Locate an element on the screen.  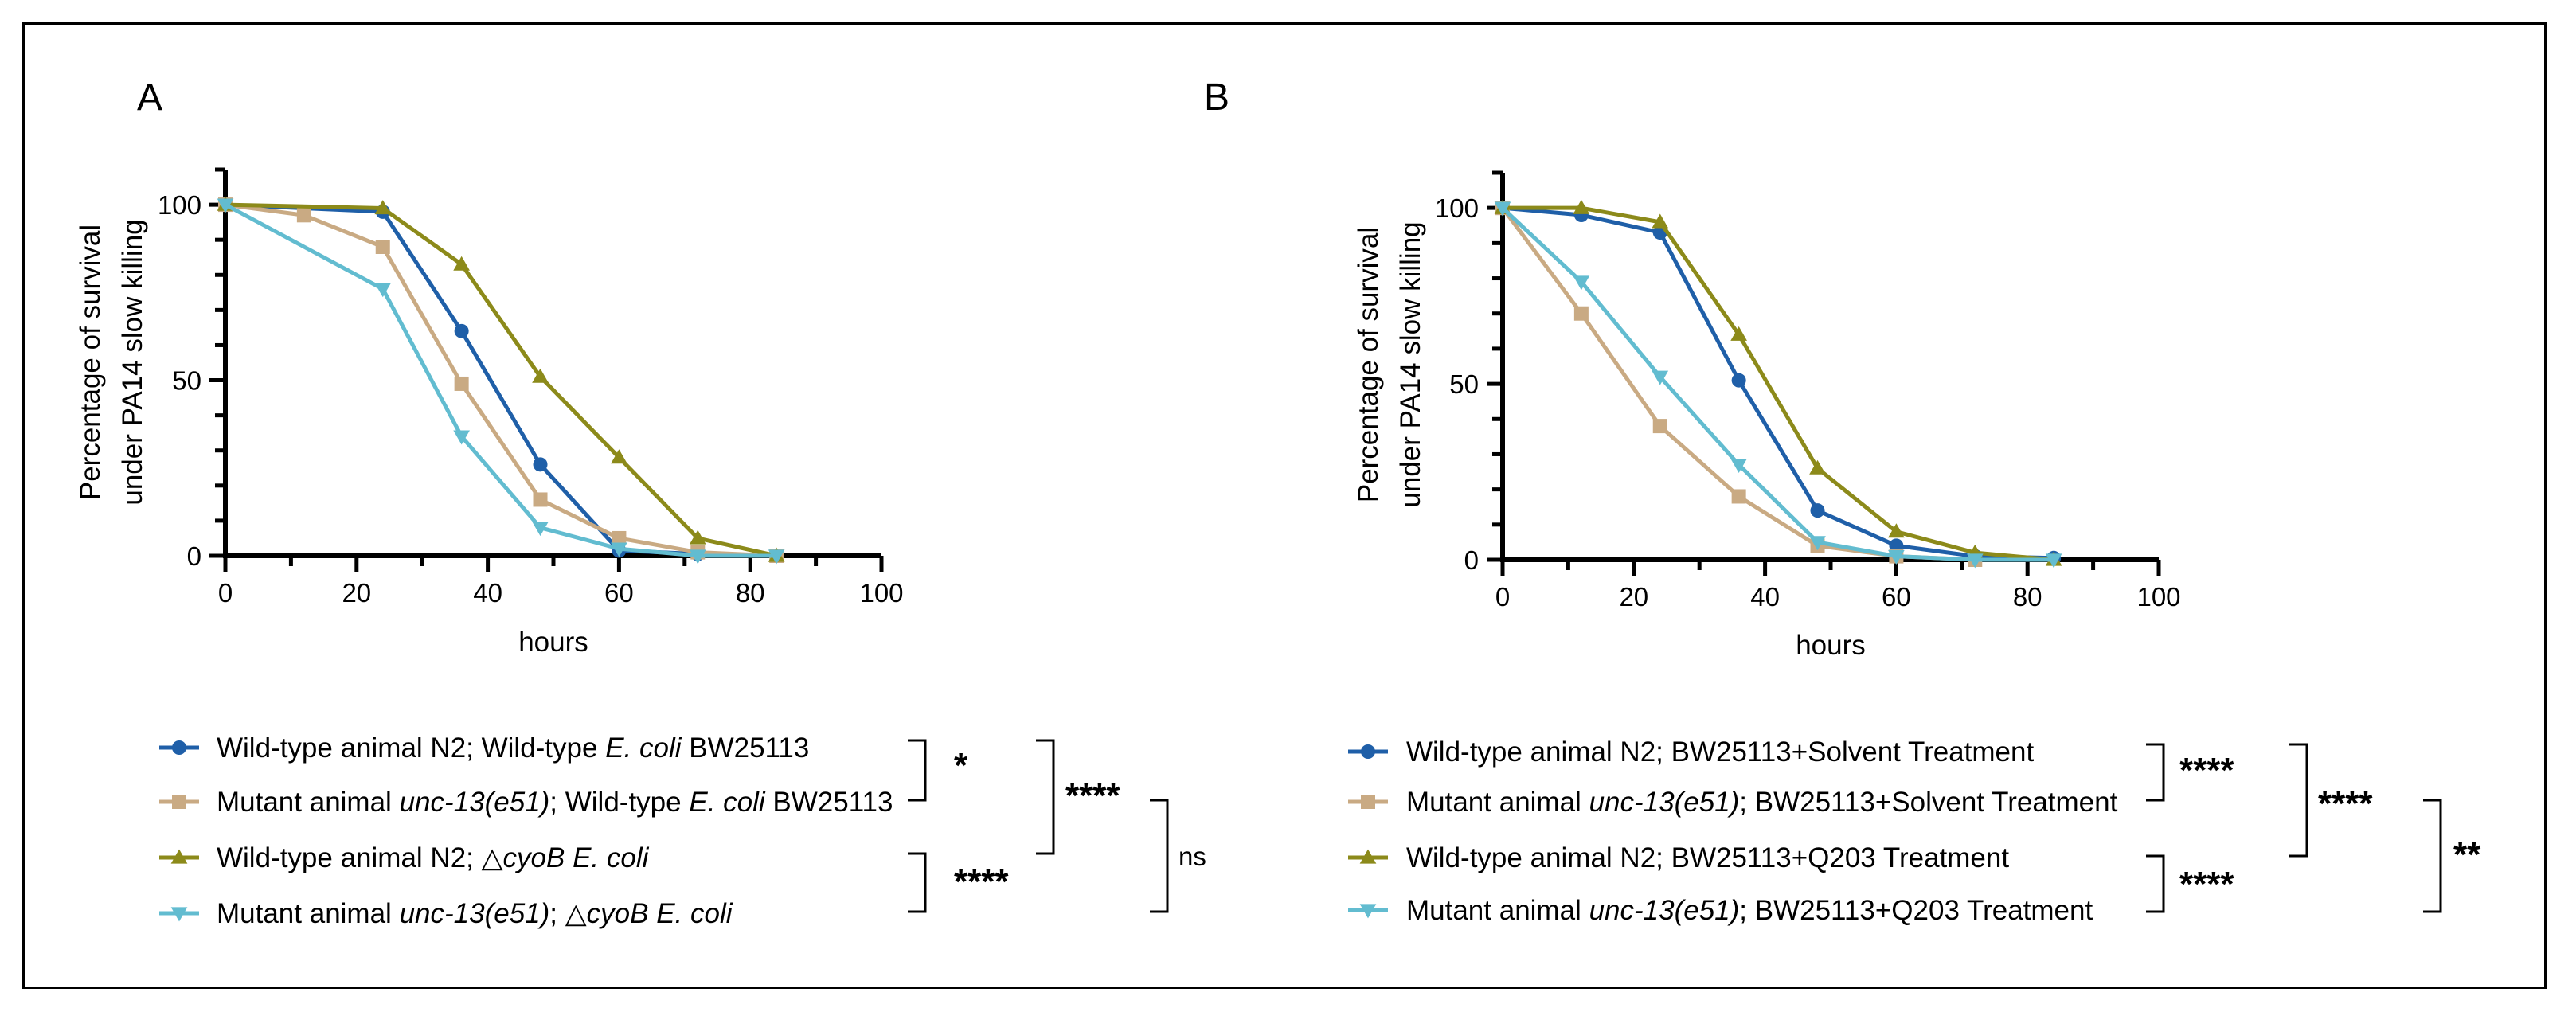
panel-b-series-line-unc13-q203 is located at coordinates (1778, 384).